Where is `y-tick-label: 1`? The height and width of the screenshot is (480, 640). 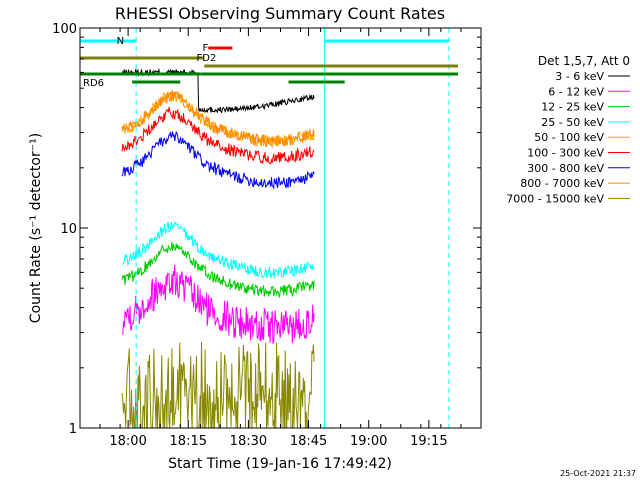
y-tick-label: 1 is located at coordinates (73, 429).